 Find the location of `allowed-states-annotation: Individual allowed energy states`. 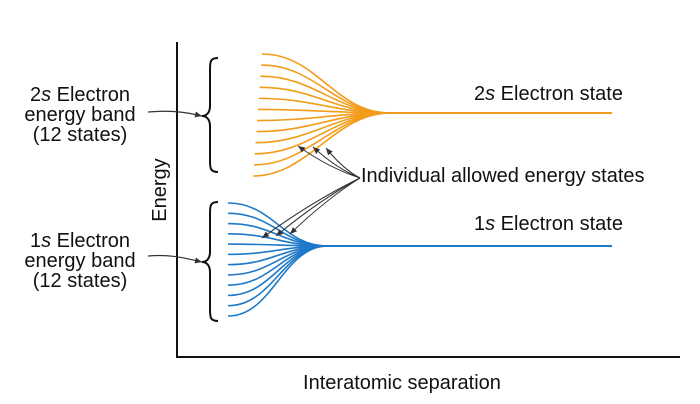

allowed-states-annotation: Individual allowed energy states is located at coordinates (503, 176).